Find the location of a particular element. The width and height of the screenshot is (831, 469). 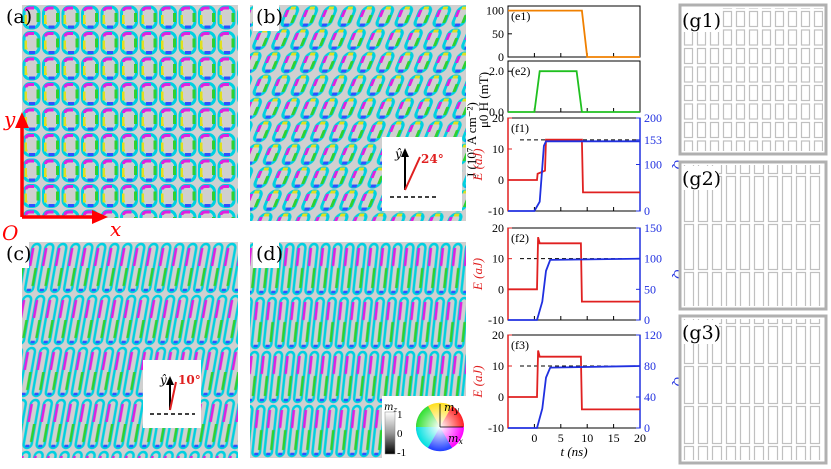

f3-y2tick-label-1: 80 is located at coordinates (650, 366).